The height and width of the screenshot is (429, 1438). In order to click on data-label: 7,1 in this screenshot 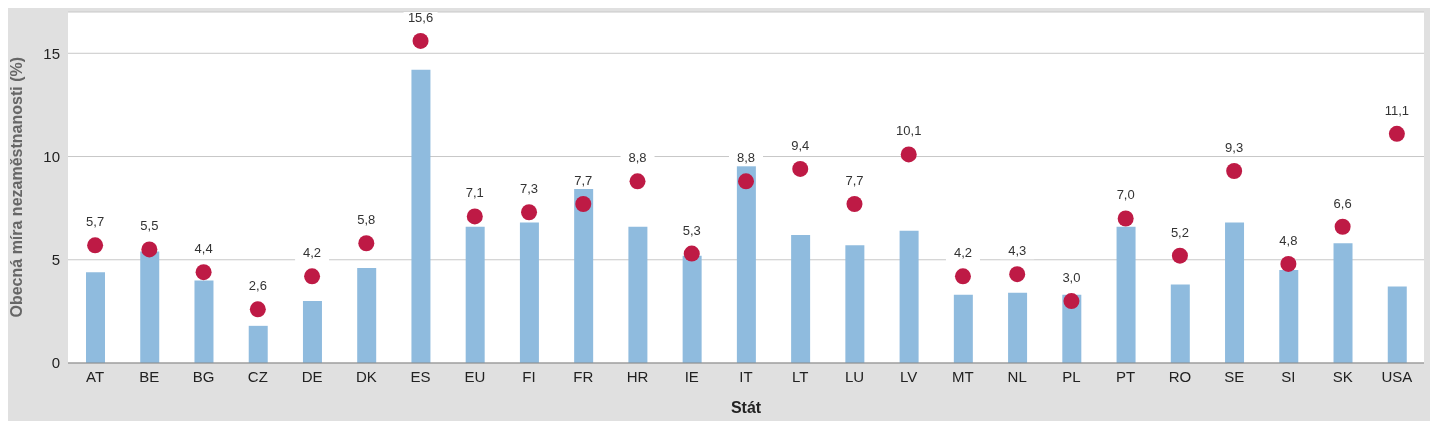, I will do `click(474, 193)`.